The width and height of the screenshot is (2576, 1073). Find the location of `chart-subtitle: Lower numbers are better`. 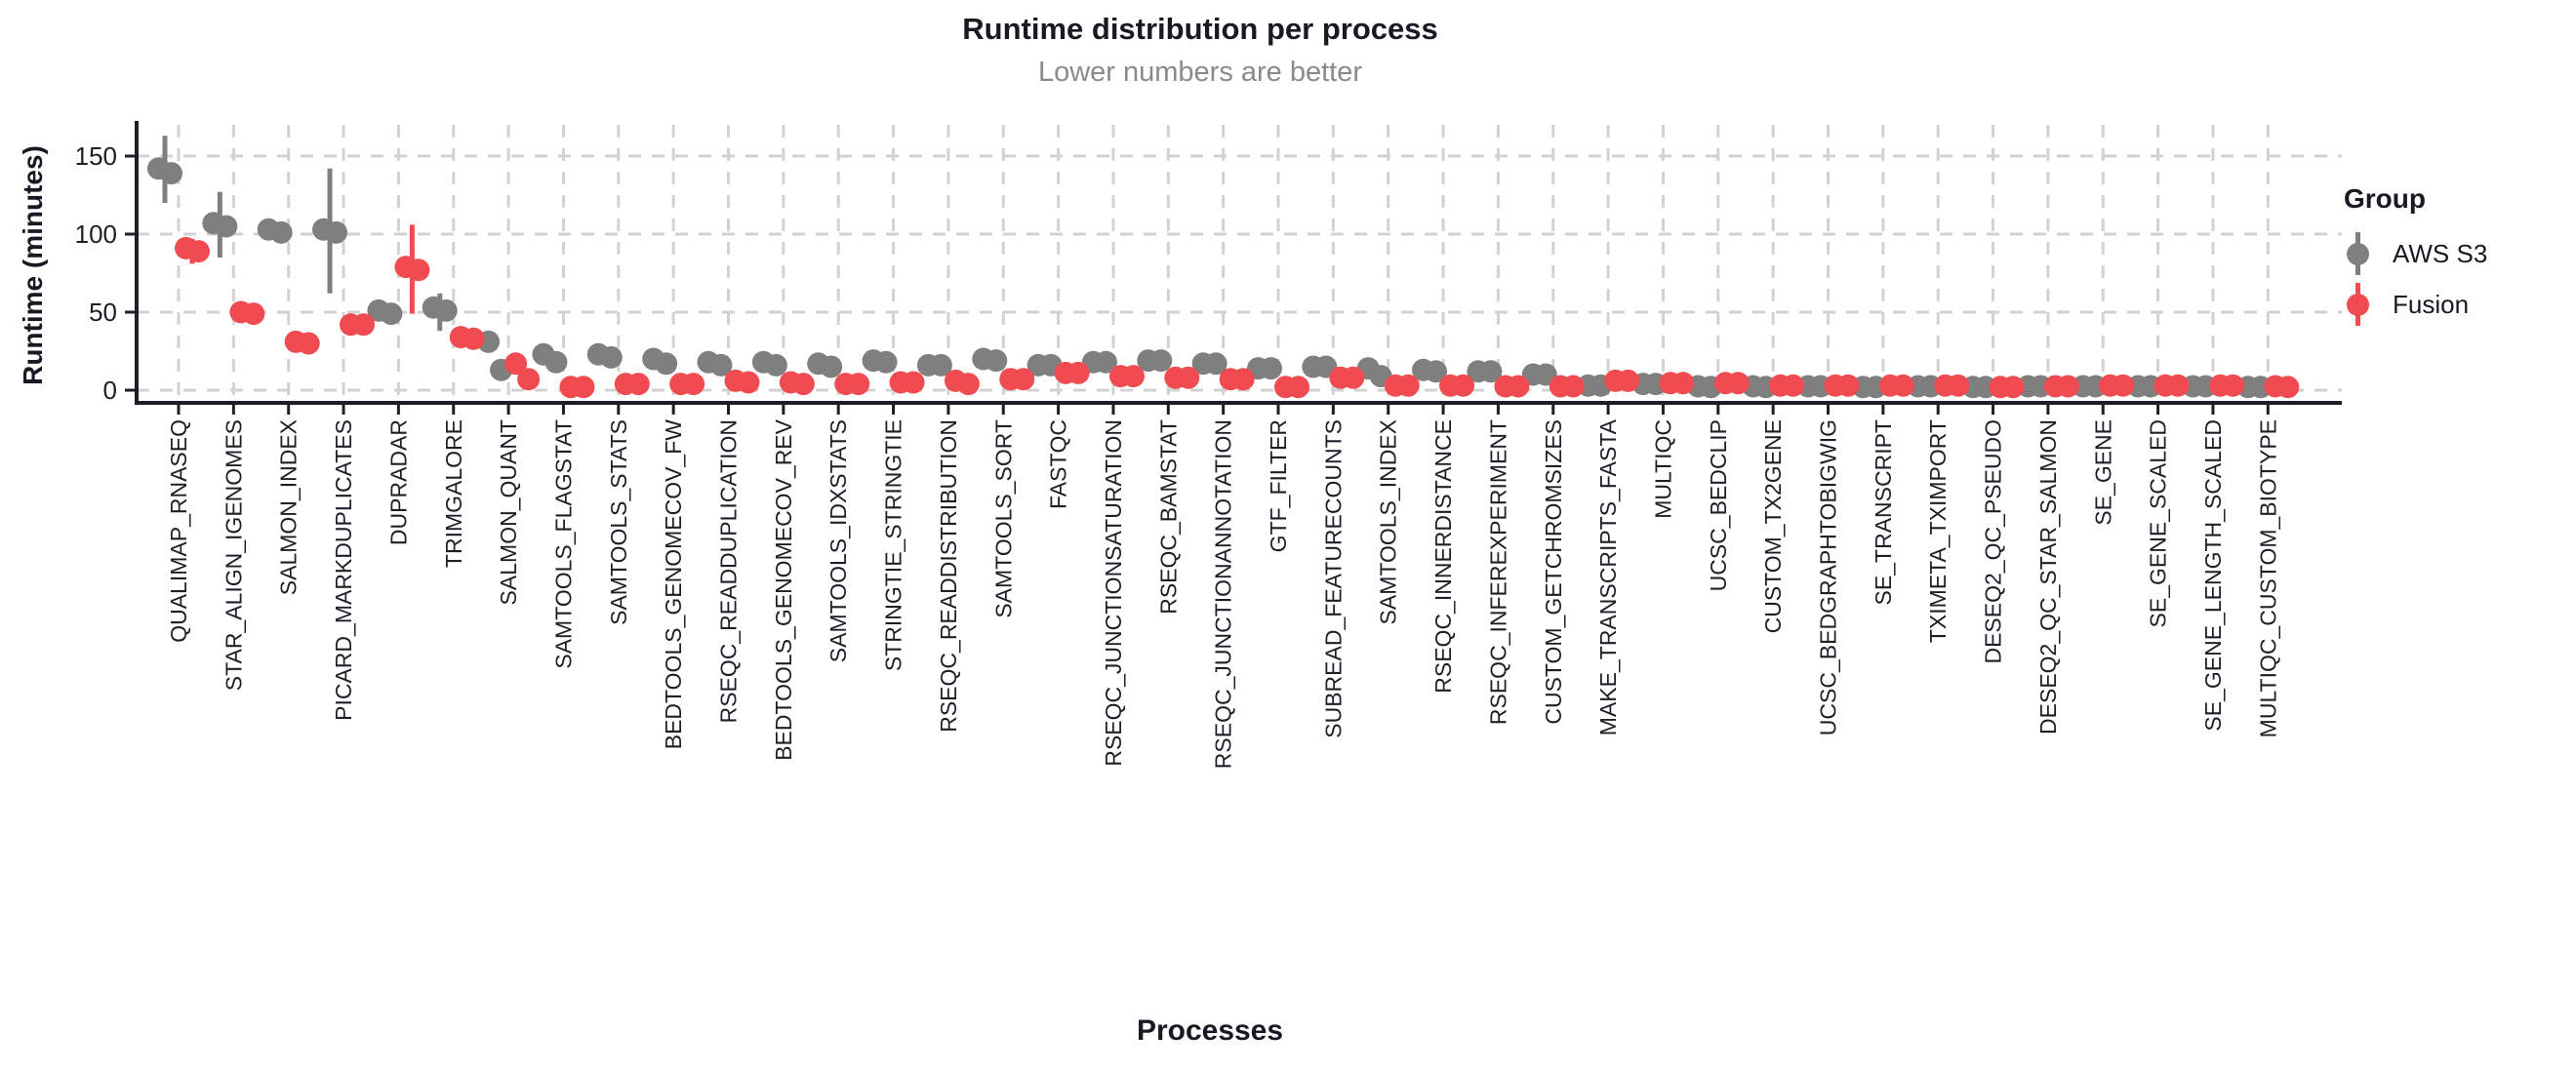

chart-subtitle: Lower numbers are better is located at coordinates (1200, 72).